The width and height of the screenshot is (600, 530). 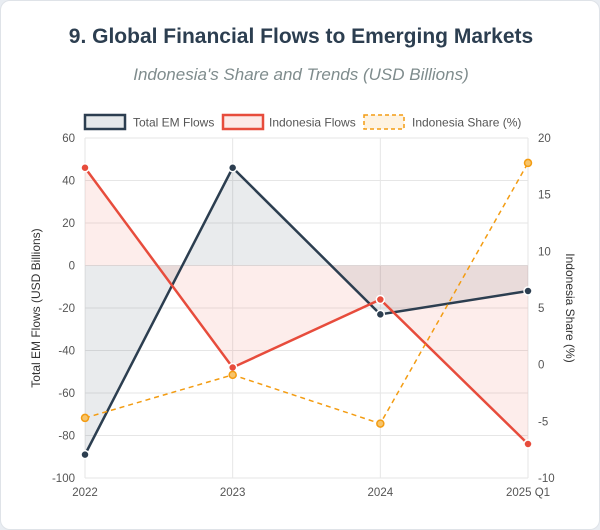 I want to click on y-tick-label: 20, so click(x=68, y=224).